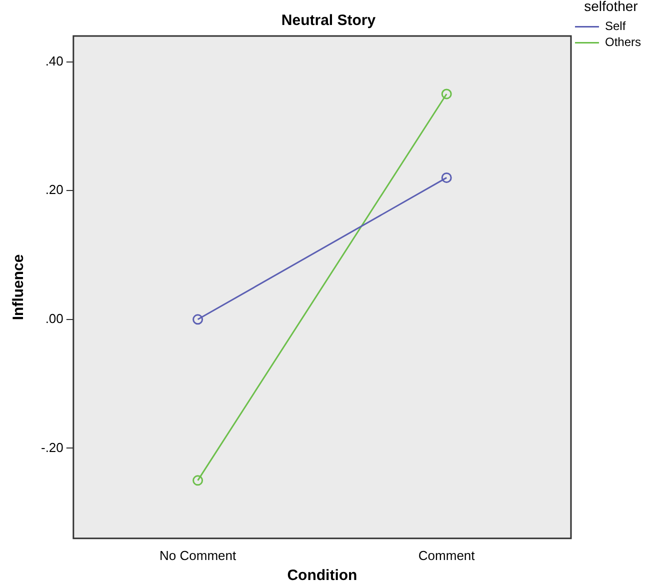 The width and height of the screenshot is (651, 585). What do you see at coordinates (198, 555) in the screenshot?
I see `x-tick-label: No Comment` at bounding box center [198, 555].